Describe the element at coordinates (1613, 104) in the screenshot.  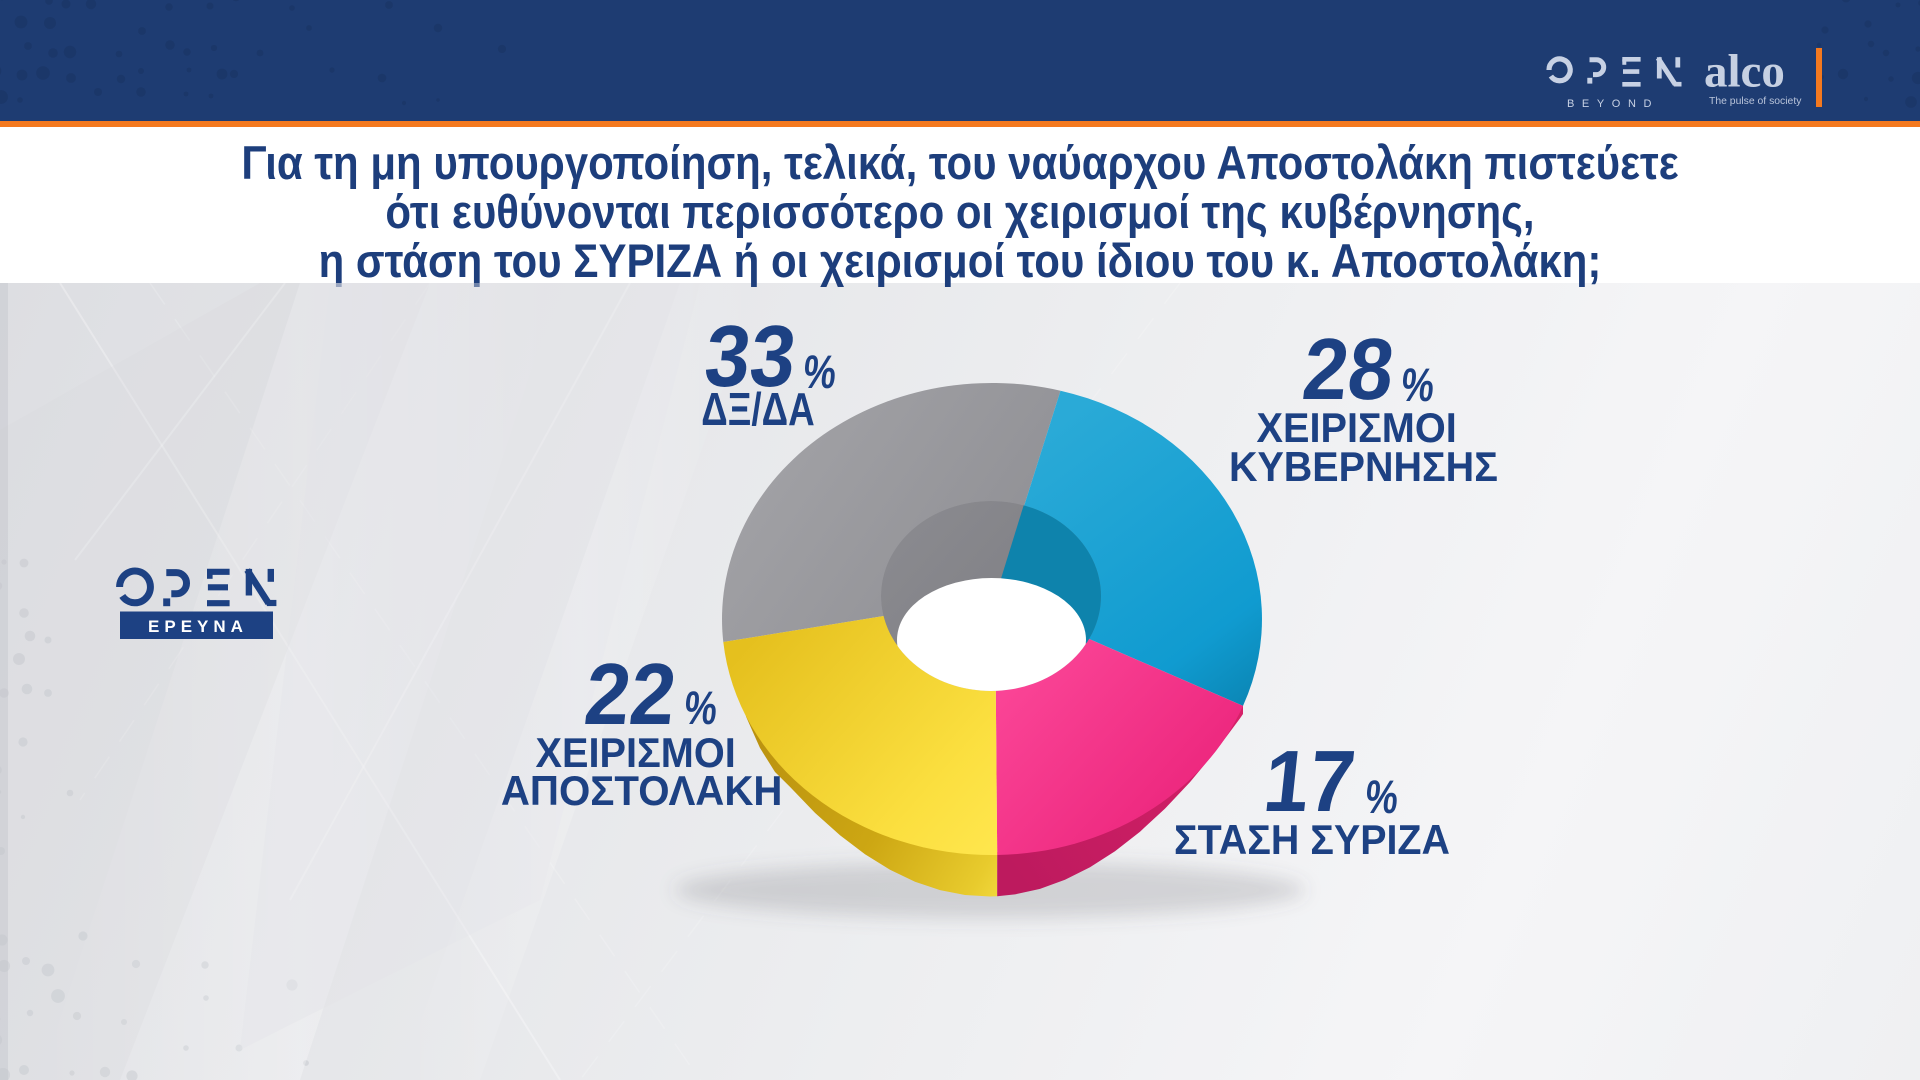
I see `svg-text: BEYOND` at that location.